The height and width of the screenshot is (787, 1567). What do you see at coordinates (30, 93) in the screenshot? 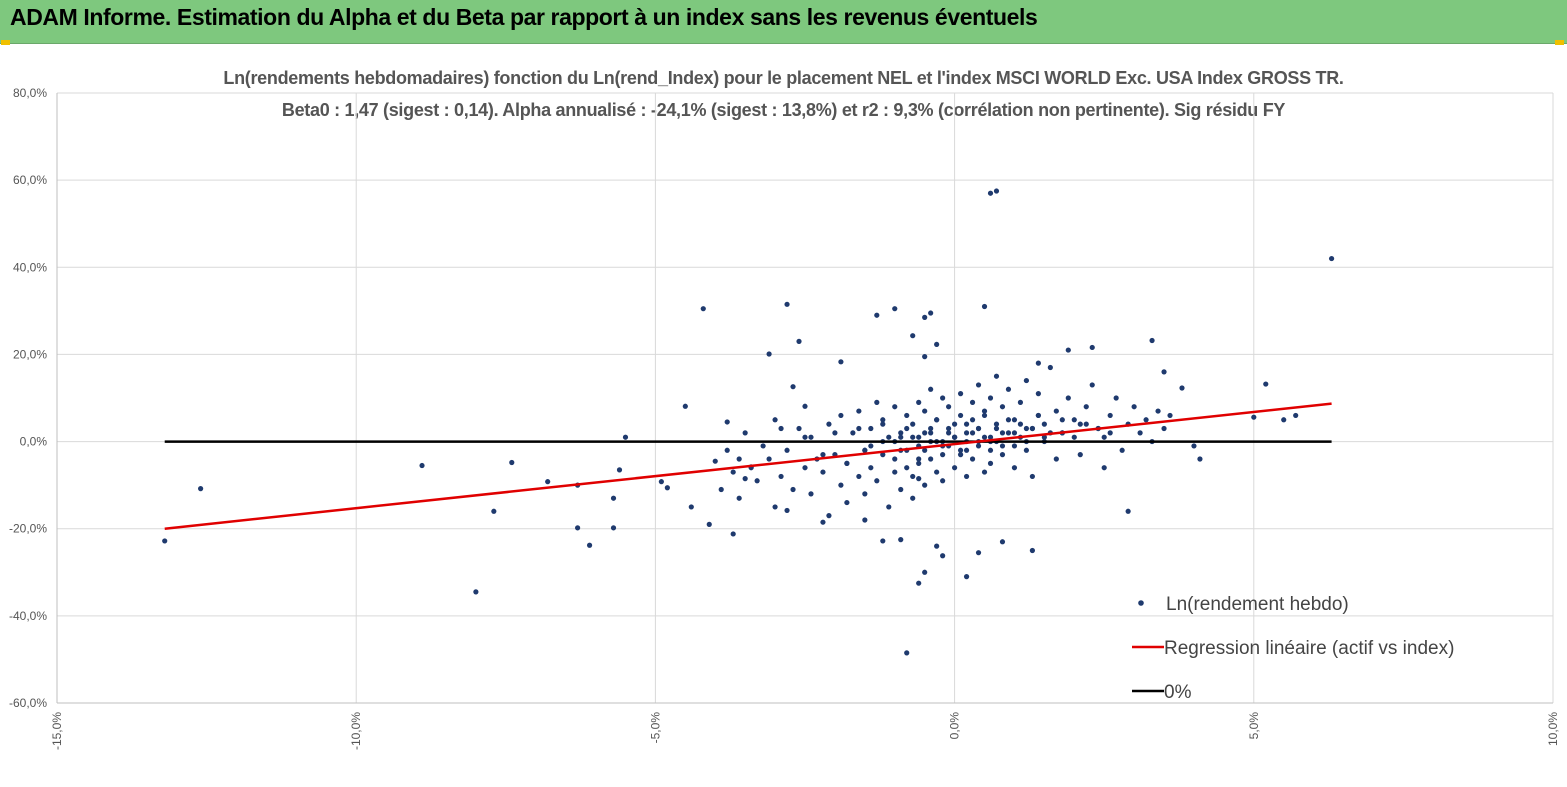
I see `y-tick-label: 80,0%` at bounding box center [30, 93].